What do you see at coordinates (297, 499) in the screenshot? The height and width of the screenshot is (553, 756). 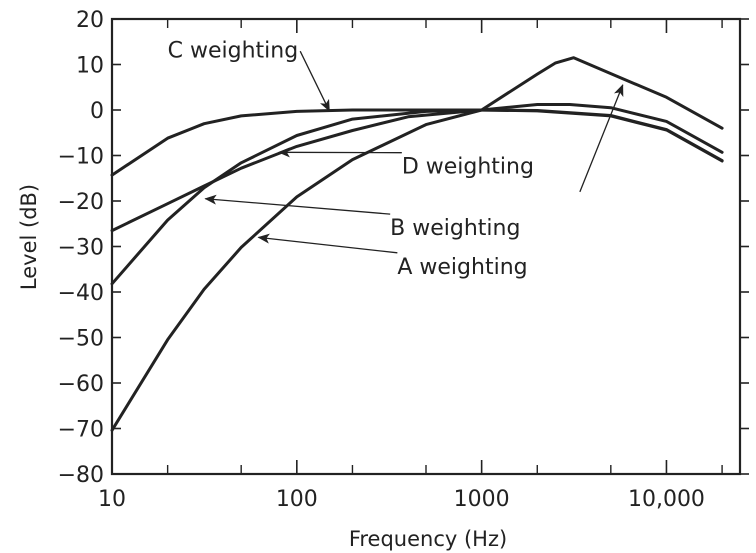 I see `x-tick-label: 100` at bounding box center [297, 499].